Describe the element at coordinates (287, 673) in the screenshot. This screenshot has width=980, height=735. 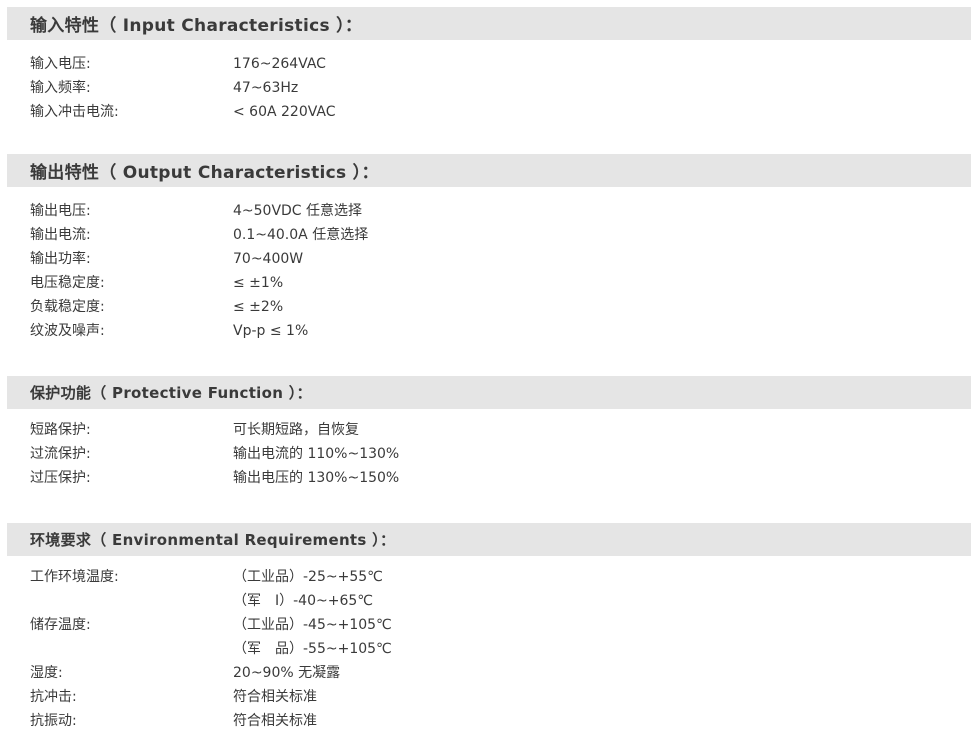
I see `spec-row-value: 20~90% 无凝露` at that location.